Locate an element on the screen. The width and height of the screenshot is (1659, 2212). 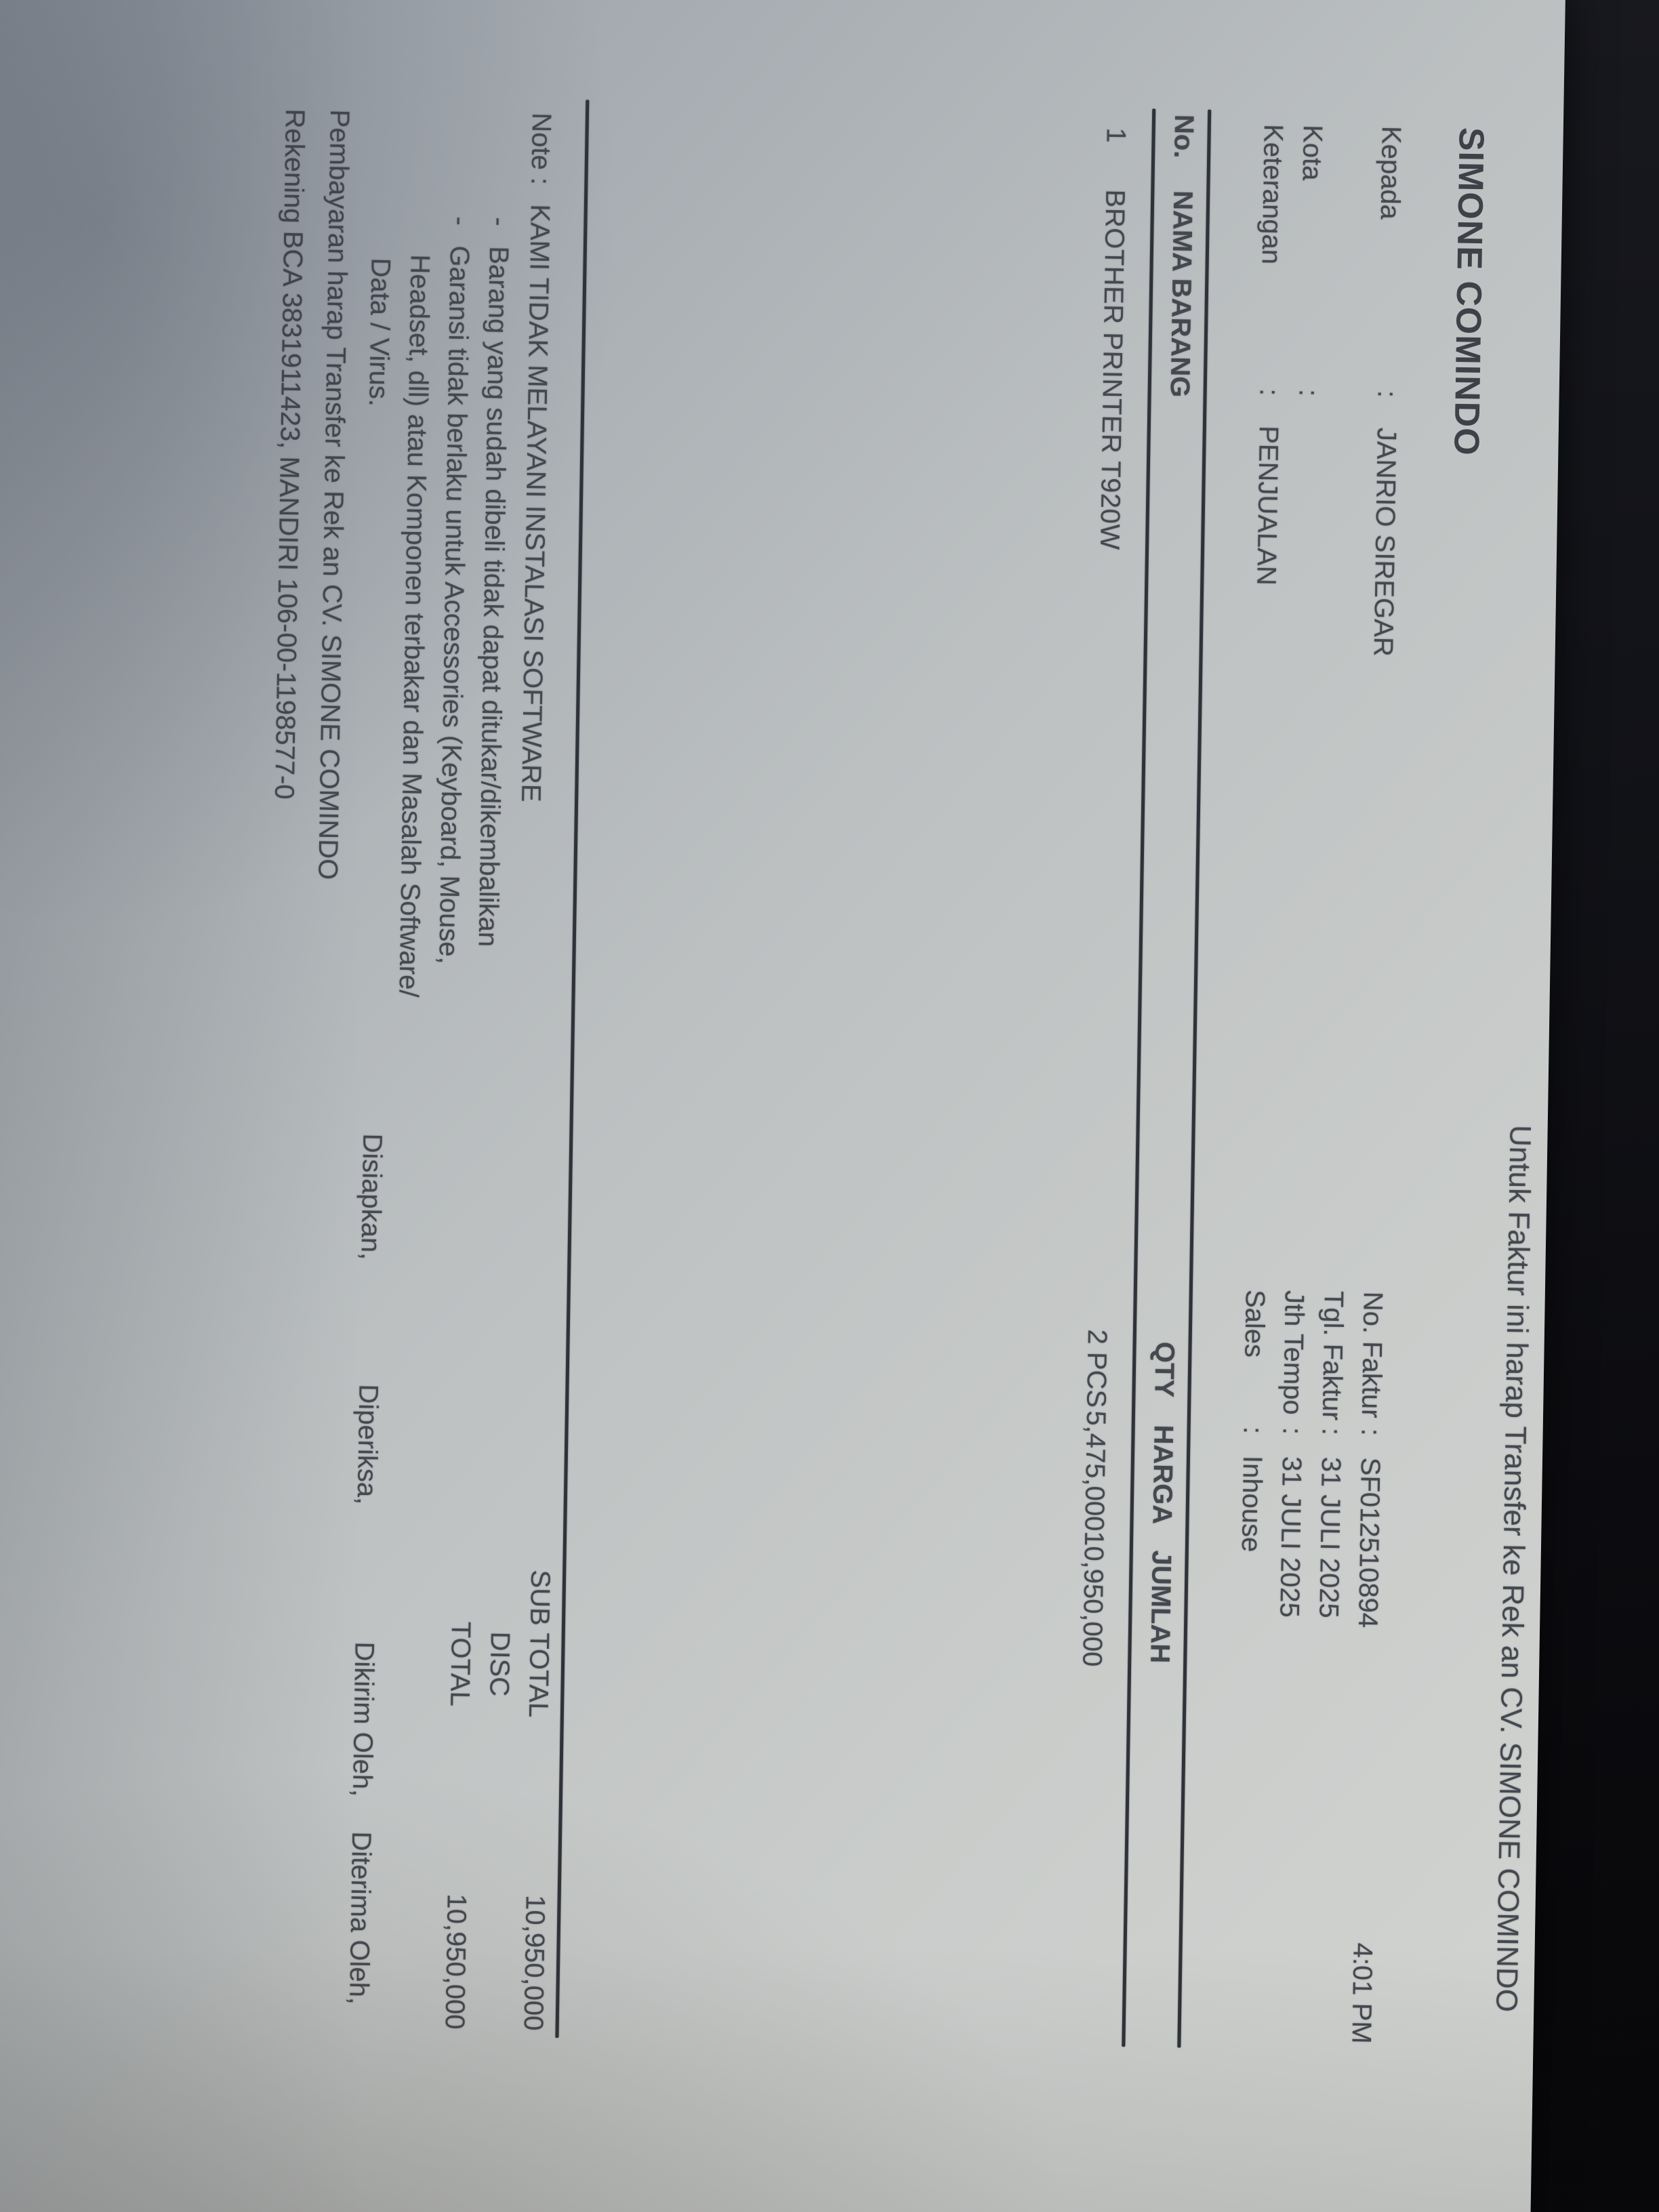
timestamp: 4:01 PM is located at coordinates (1362, 1993).